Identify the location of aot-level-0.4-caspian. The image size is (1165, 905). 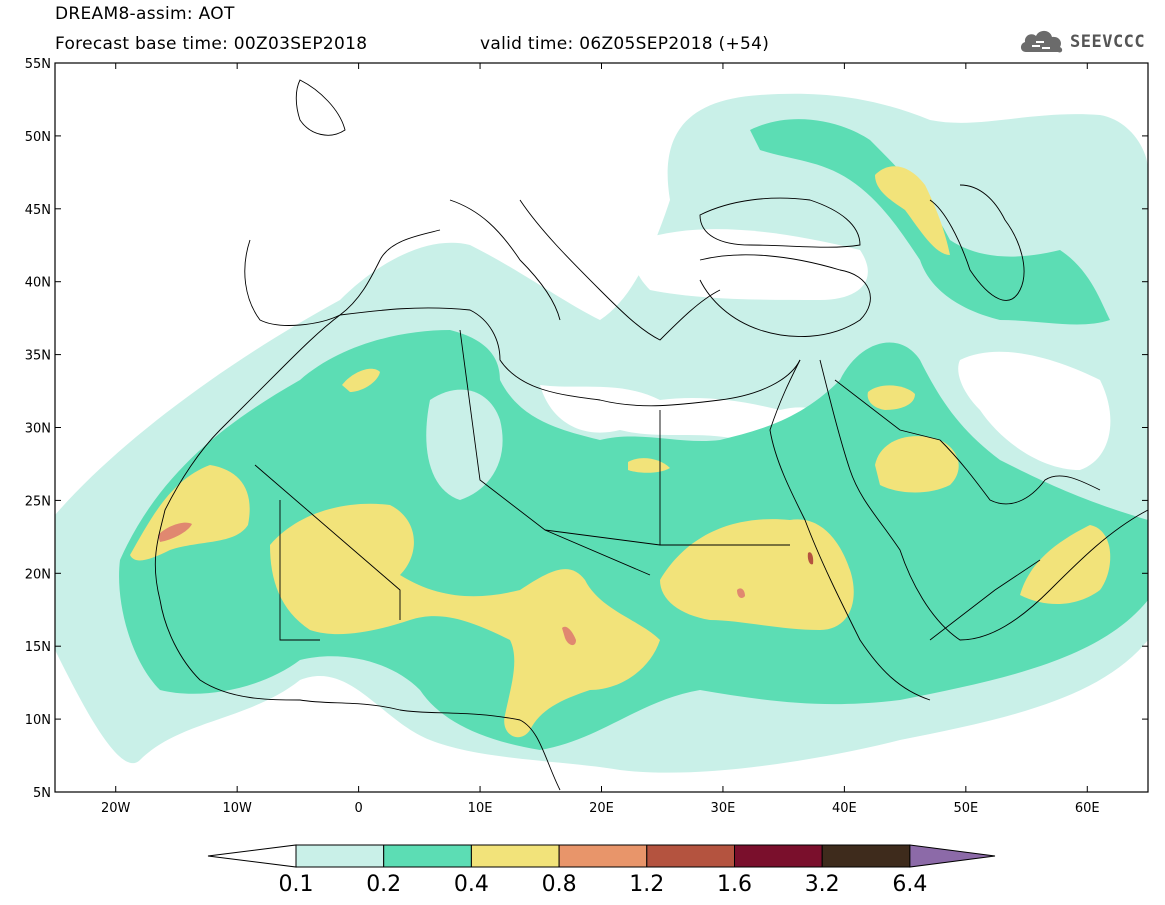
(912, 210).